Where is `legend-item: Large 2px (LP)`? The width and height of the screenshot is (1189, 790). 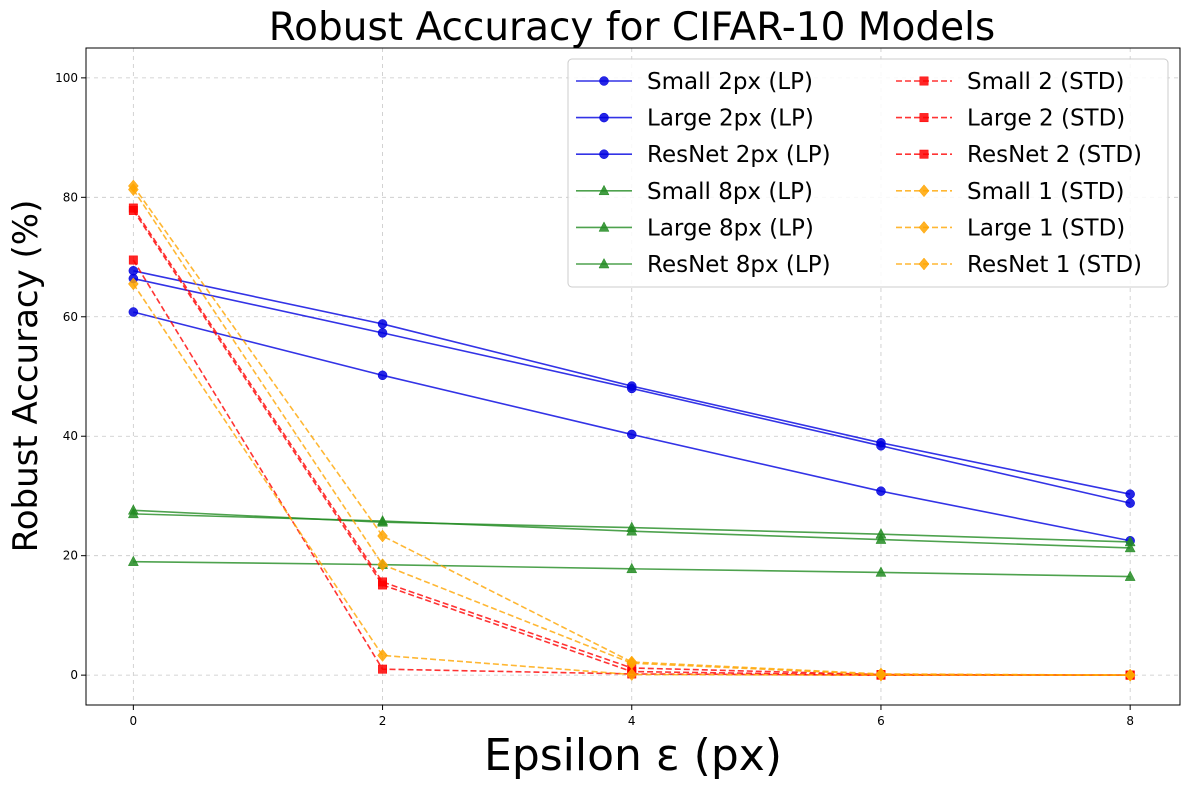 legend-item: Large 2px (LP) is located at coordinates (695, 119).